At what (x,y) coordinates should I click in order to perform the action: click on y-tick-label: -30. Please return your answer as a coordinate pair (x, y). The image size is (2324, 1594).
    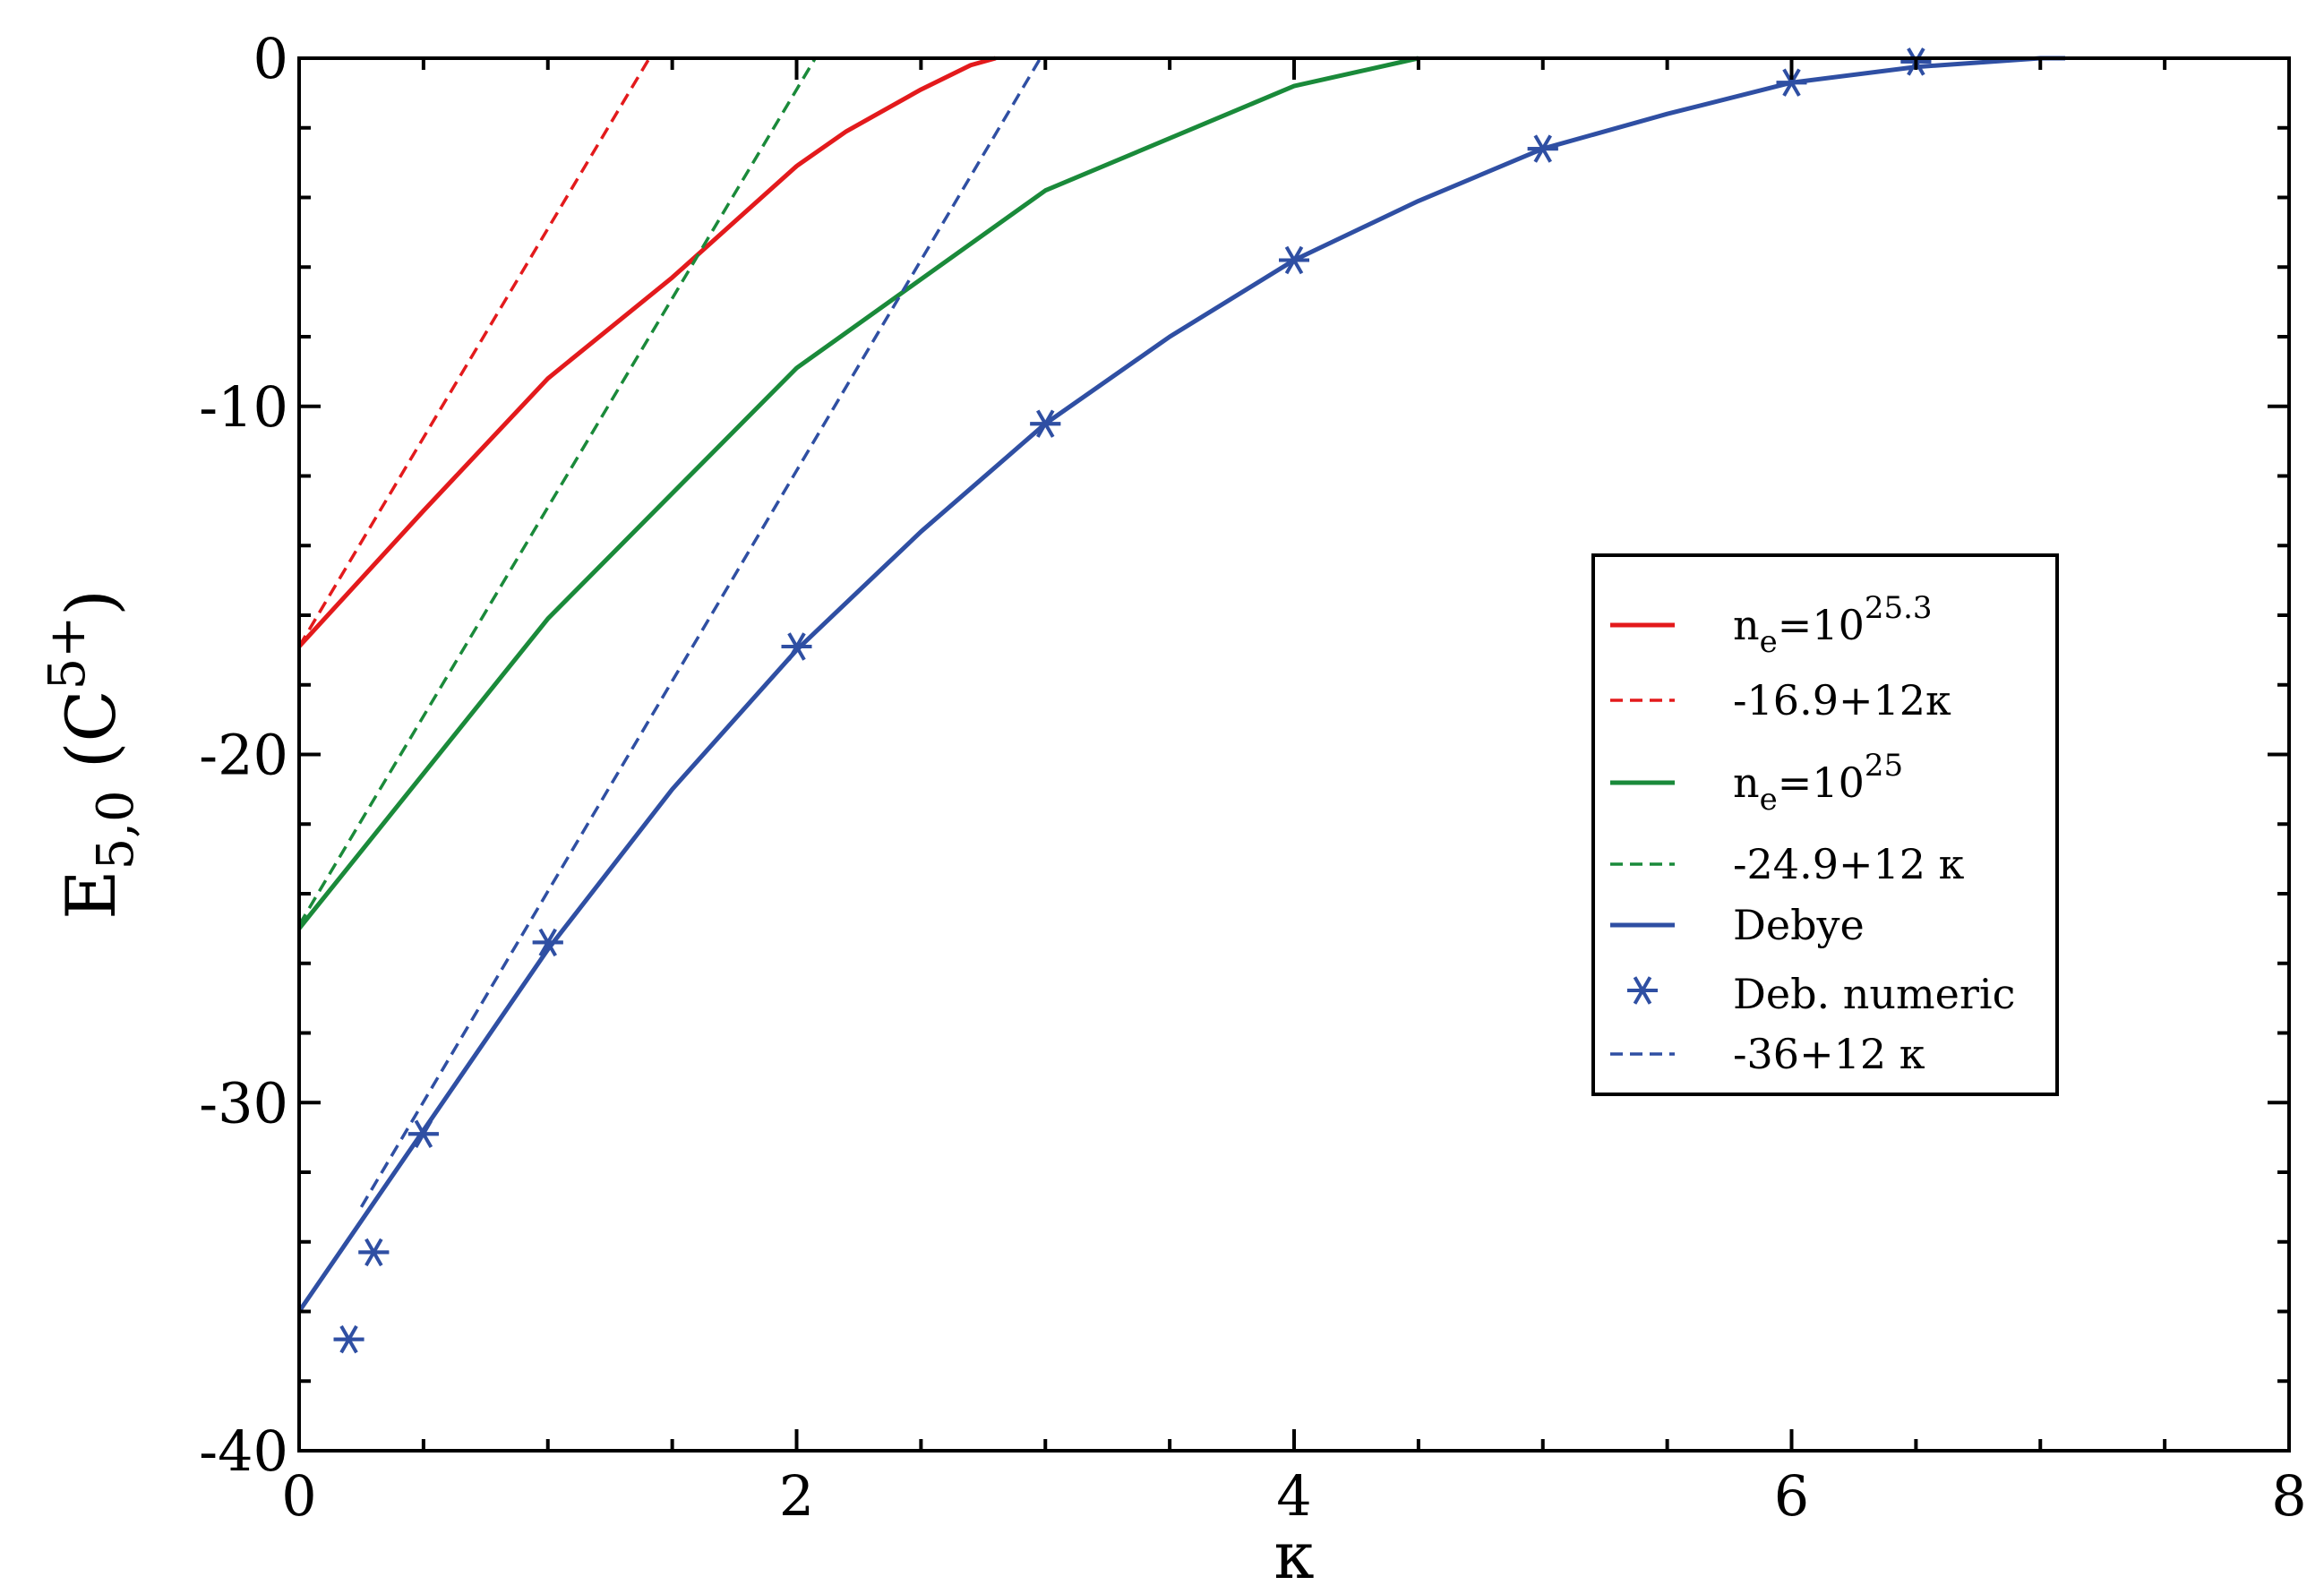
    Looking at the image, I should click on (243, 1103).